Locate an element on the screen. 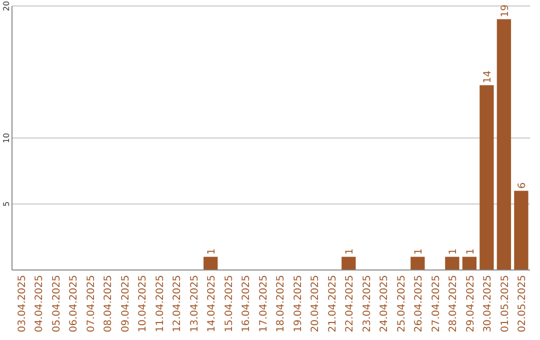 This screenshot has width=540, height=340. x-tick-label: 08.04.2025 is located at coordinates (108, 303).